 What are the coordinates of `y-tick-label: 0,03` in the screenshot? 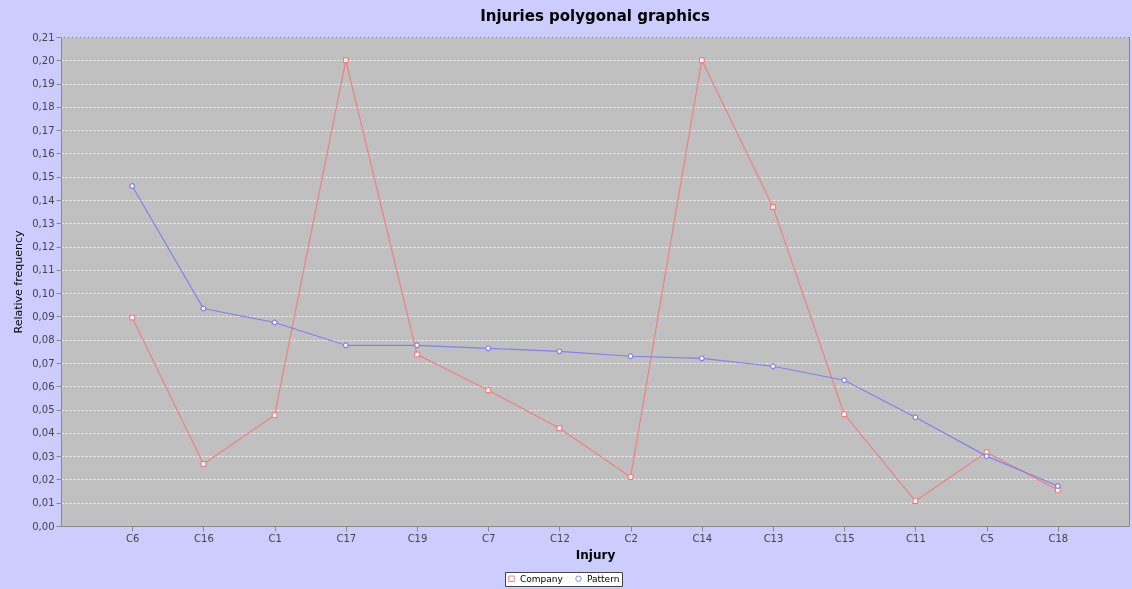 It's located at (43, 456).